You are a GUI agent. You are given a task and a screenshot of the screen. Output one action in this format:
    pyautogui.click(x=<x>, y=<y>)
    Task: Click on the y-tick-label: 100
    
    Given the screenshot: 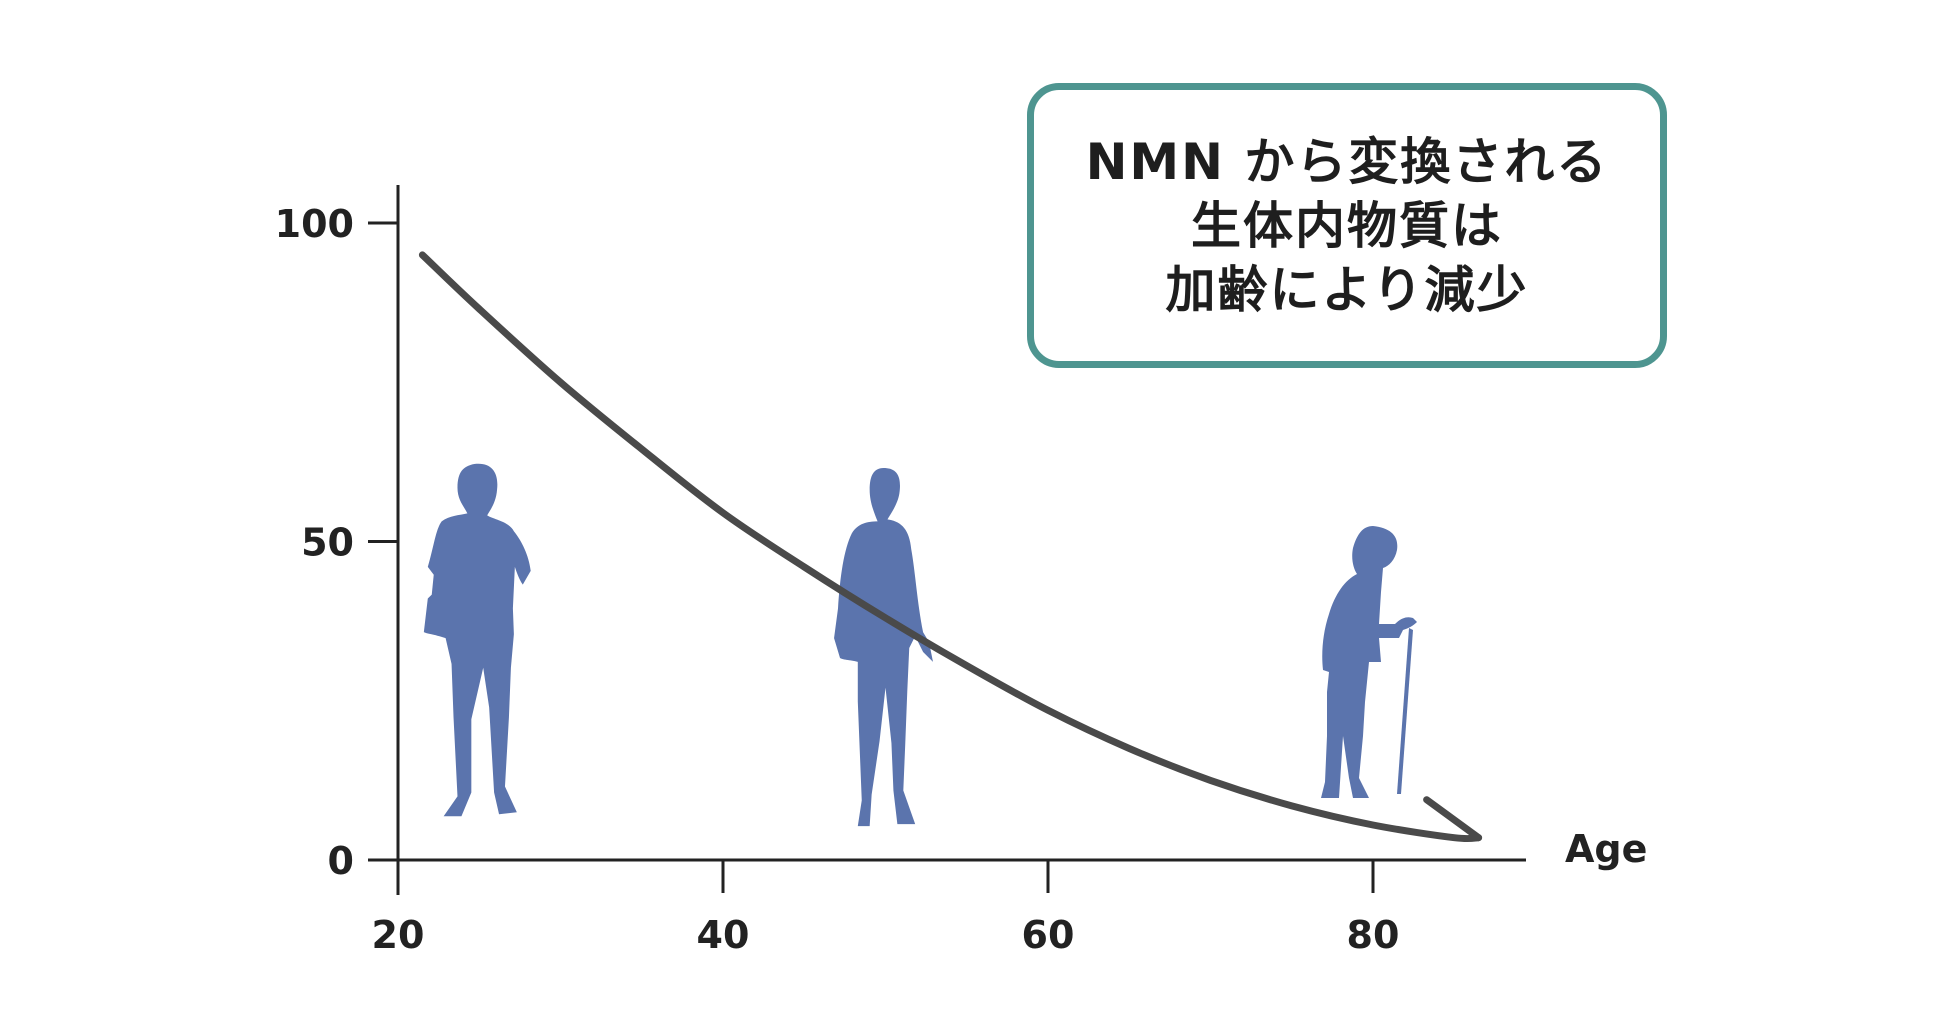 What is the action you would take?
    pyautogui.click(x=314, y=224)
    